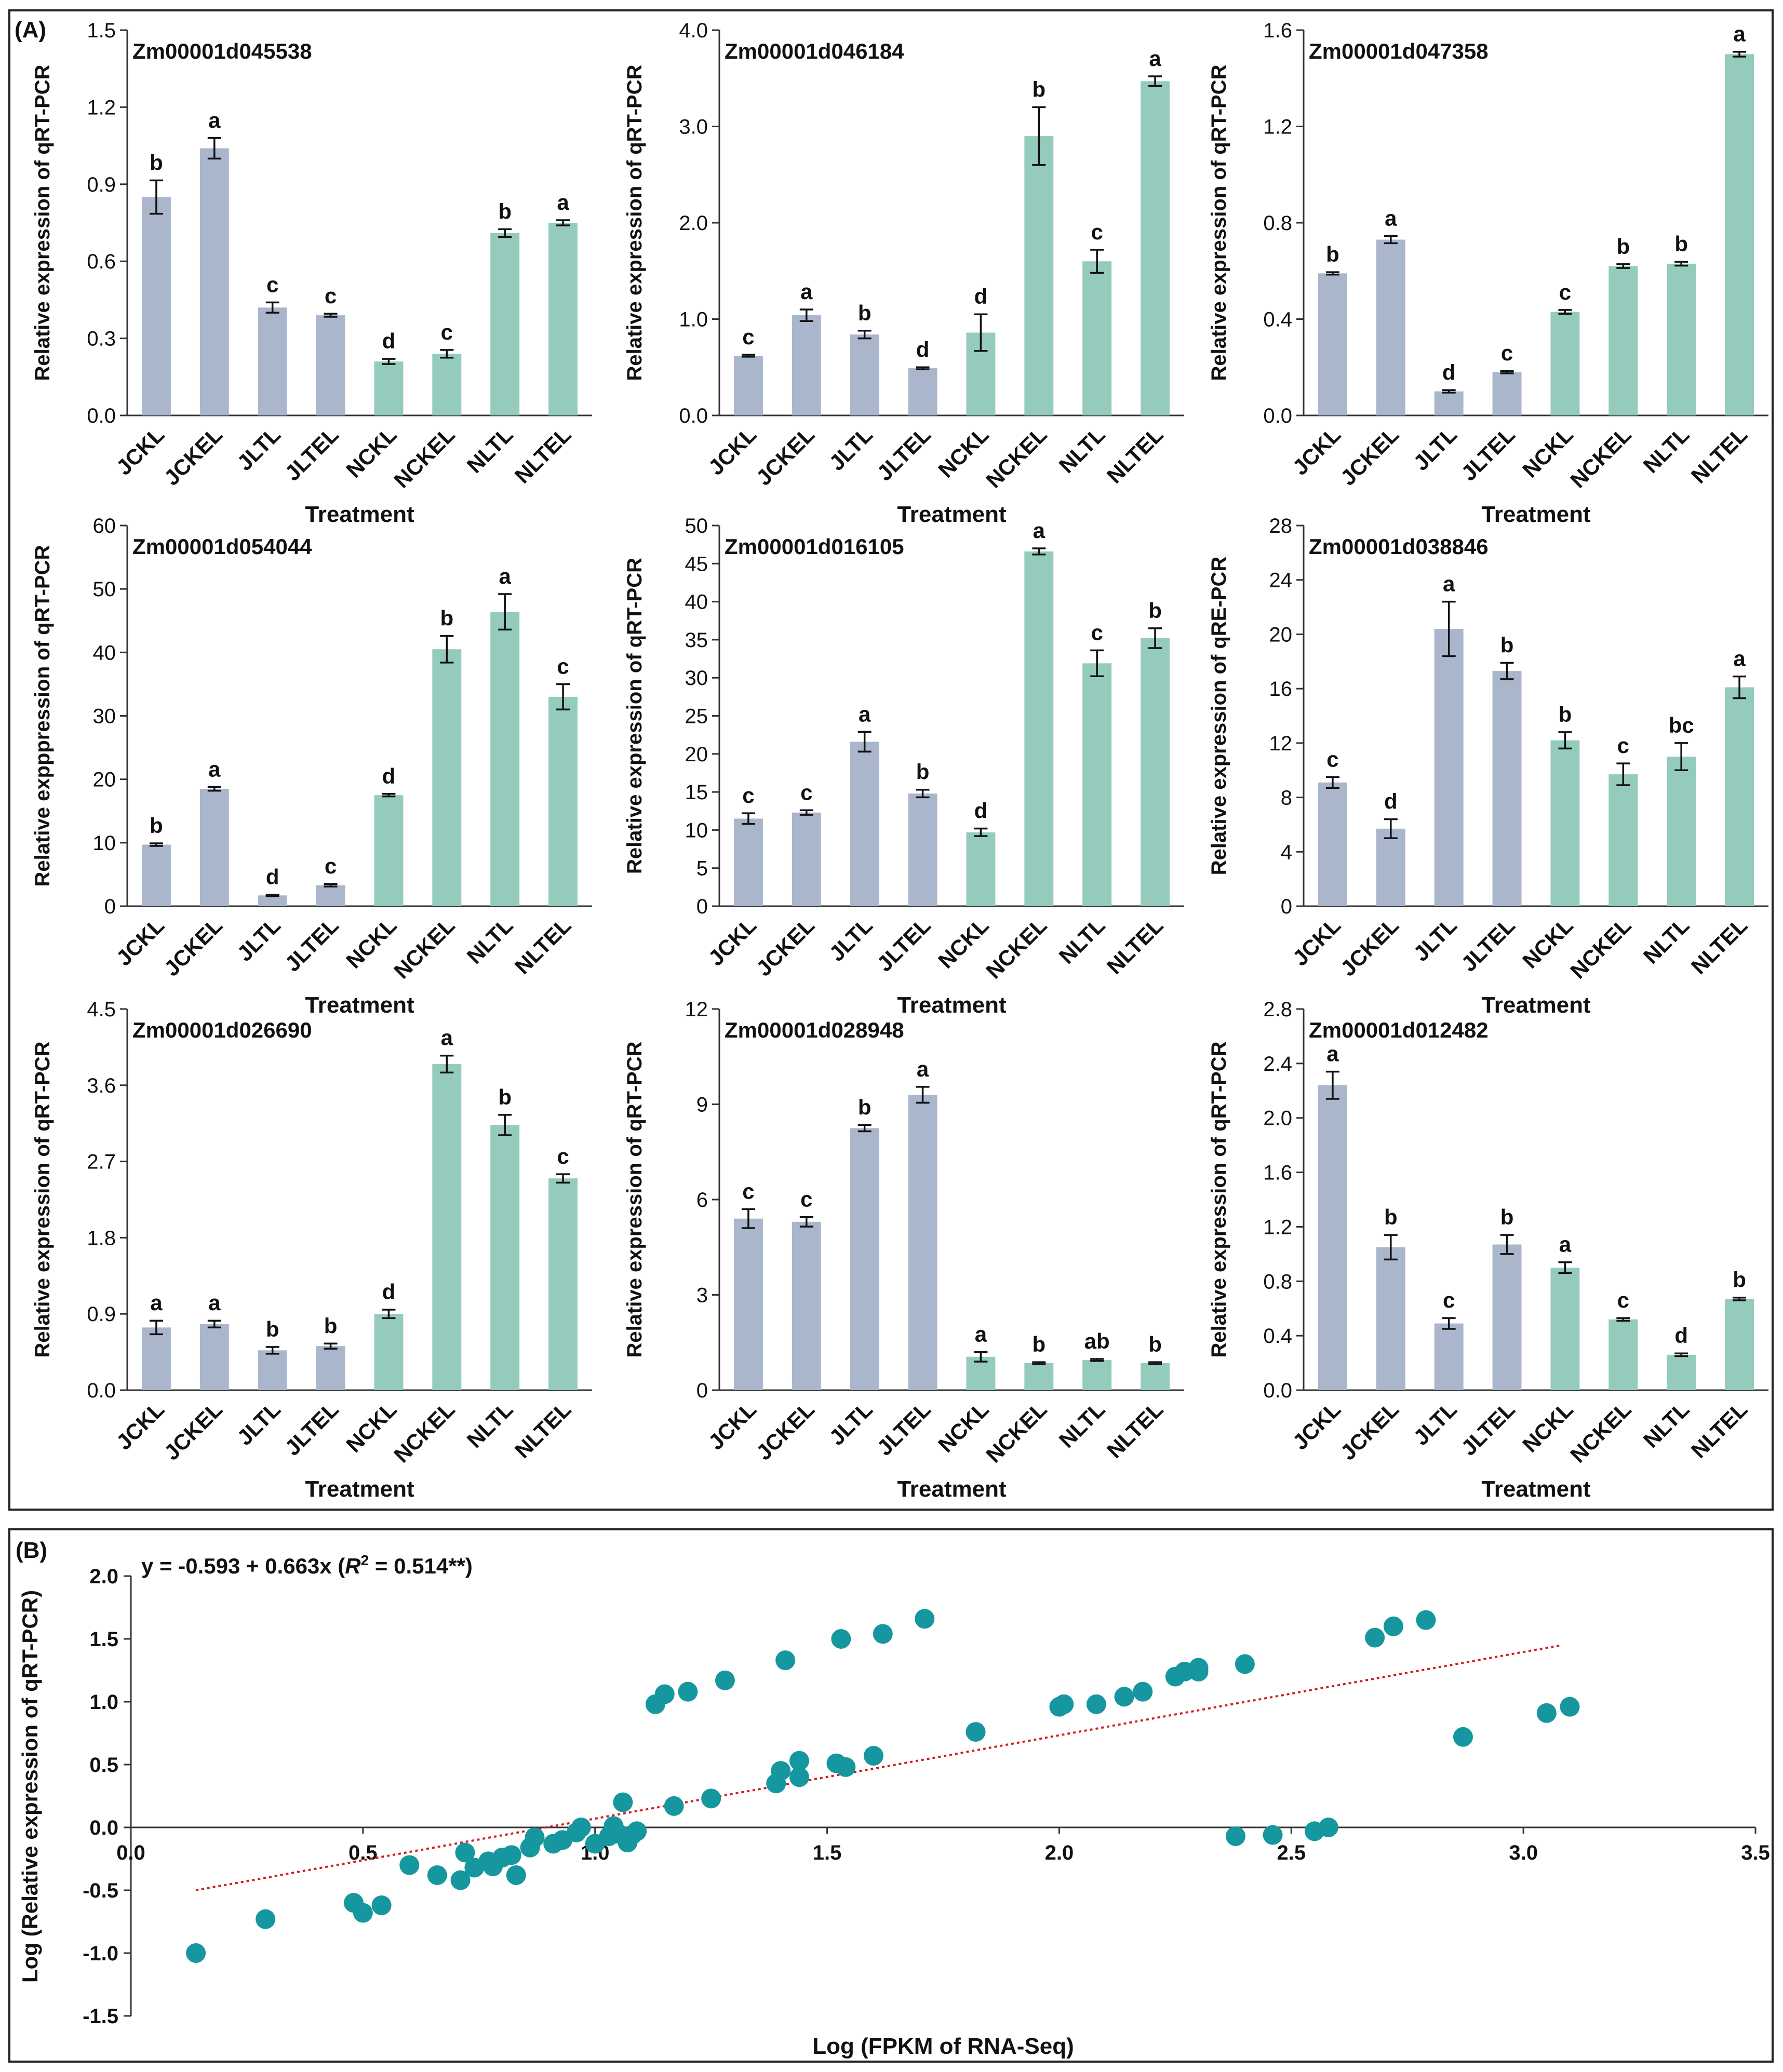  I want to click on y-axis-title: Relative expression of qRE-PCR, so click(1219, 716).